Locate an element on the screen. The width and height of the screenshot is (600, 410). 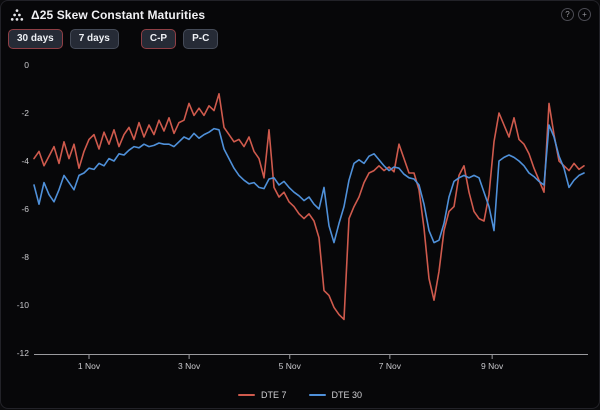
type-cp-button: C-P is located at coordinates (158, 39).